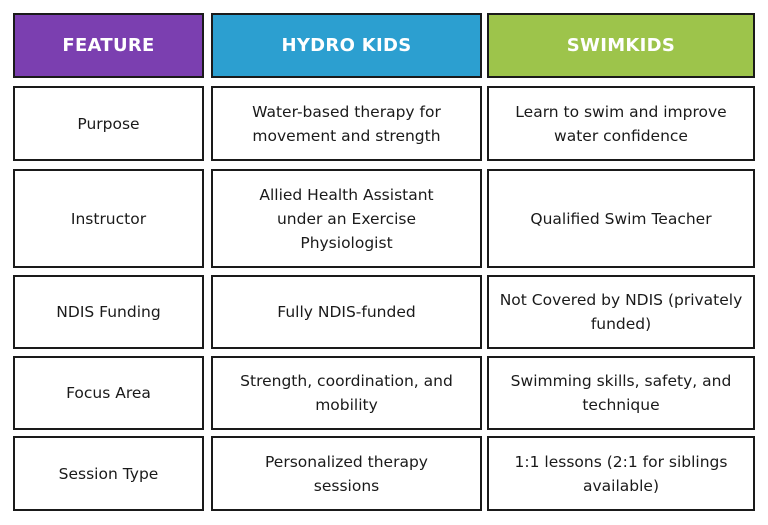 This screenshot has width=768, height=525. Describe the element at coordinates (621, 393) in the screenshot. I see `table-cell: Swimming skills, safety, and technique` at that location.